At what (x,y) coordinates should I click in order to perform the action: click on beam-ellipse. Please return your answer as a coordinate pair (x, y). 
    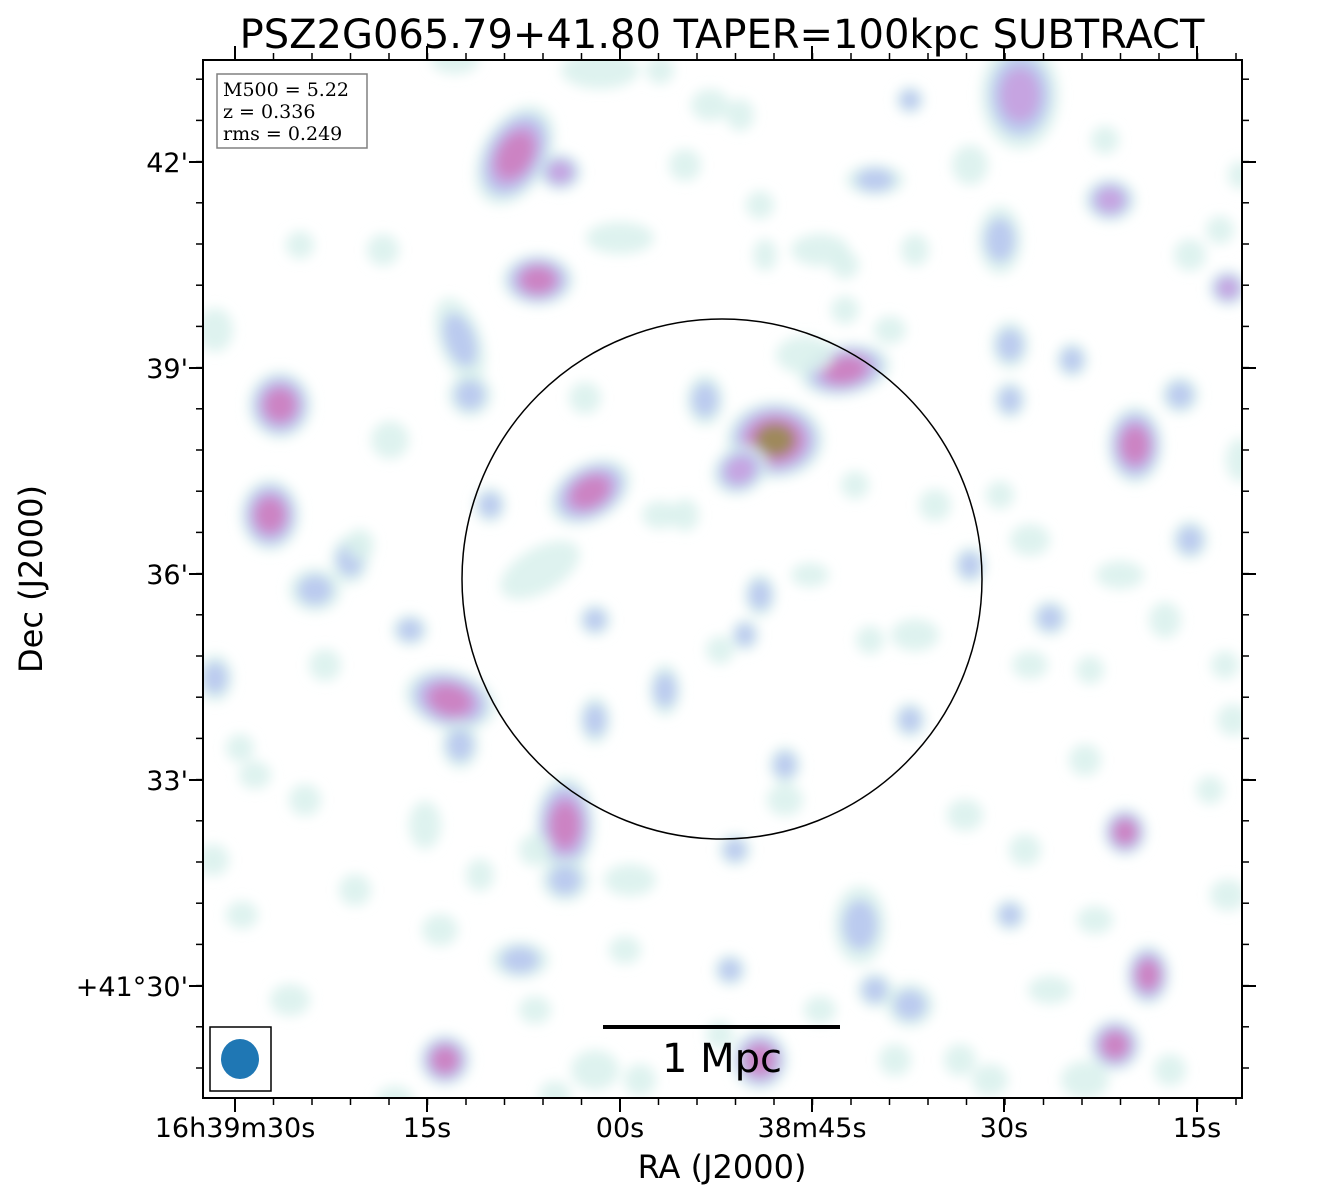
    Looking at the image, I should click on (240, 1059).